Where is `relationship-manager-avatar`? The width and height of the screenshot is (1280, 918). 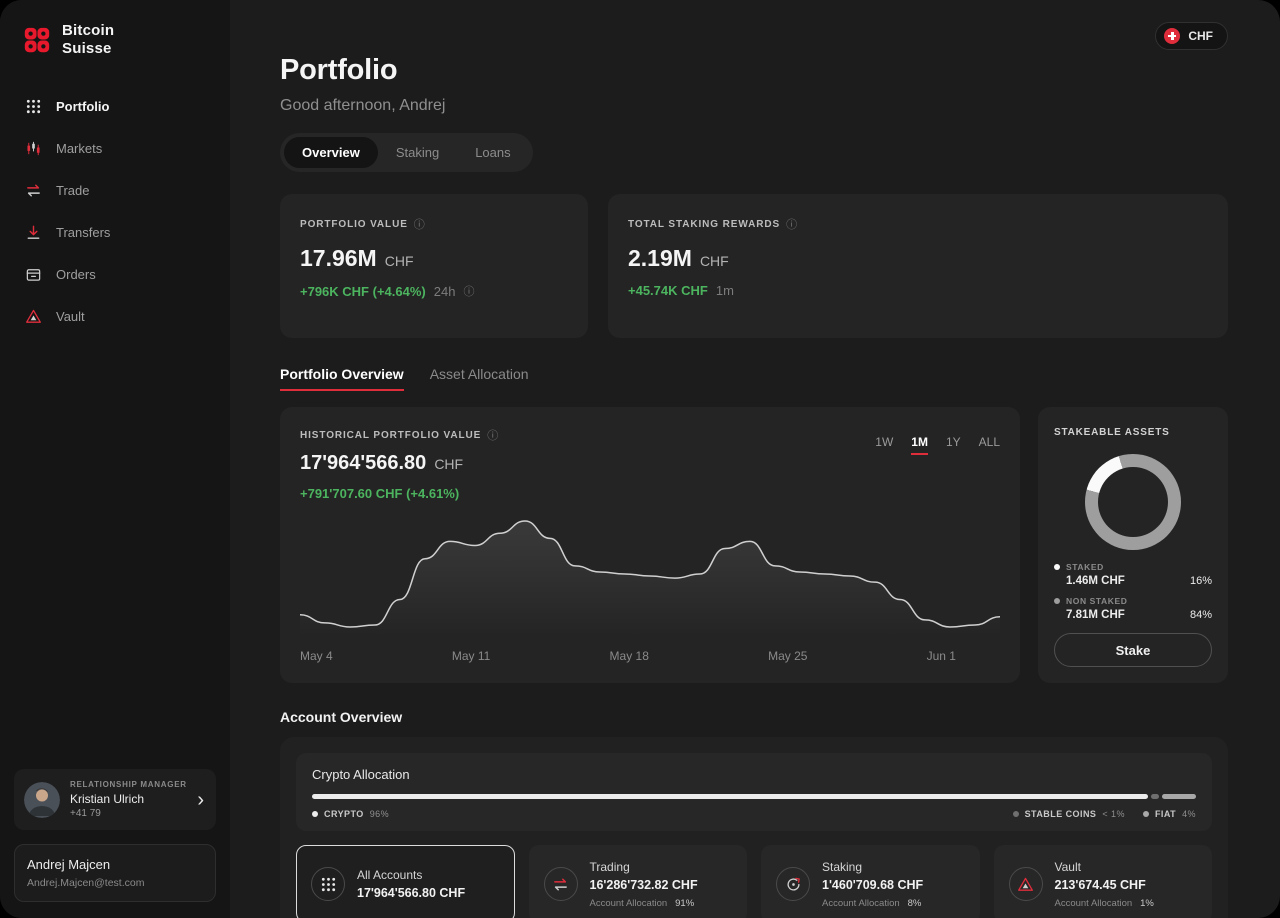
relationship-manager-avatar is located at coordinates (42, 799).